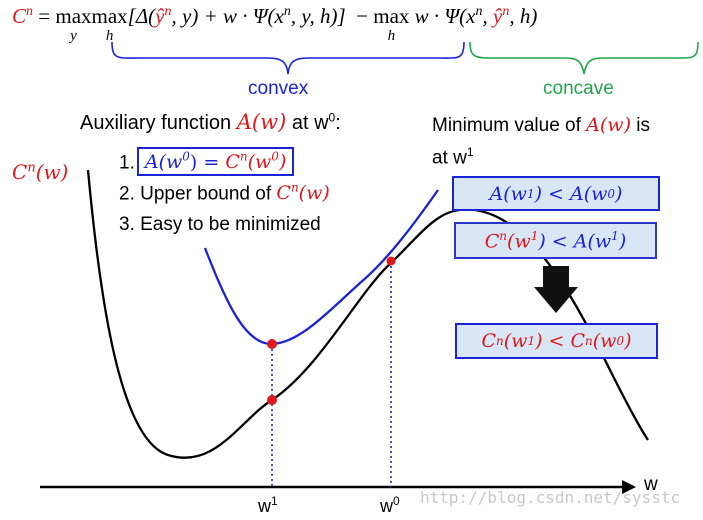 The height and width of the screenshot is (520, 703). Describe the element at coordinates (321, 267) in the screenshot. I see `aux-curve` at that location.